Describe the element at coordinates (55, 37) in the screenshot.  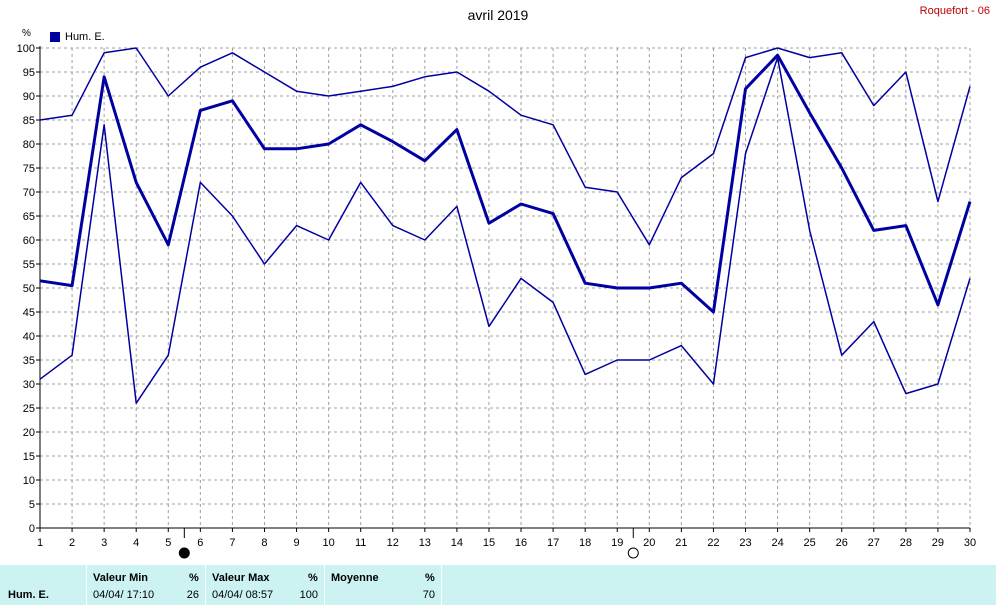
I see `legend-swatch` at that location.